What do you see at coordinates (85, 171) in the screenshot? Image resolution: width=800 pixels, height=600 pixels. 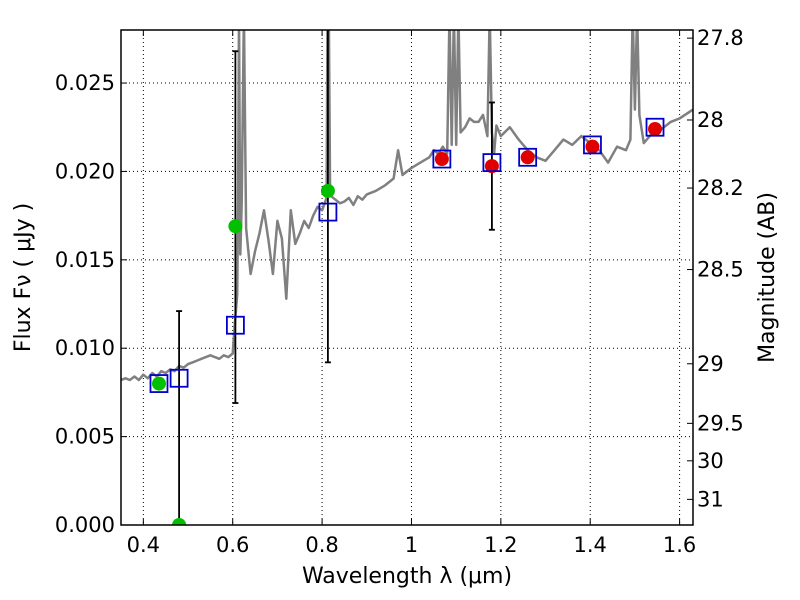 I see `y-tick-label: 0.020` at bounding box center [85, 171].